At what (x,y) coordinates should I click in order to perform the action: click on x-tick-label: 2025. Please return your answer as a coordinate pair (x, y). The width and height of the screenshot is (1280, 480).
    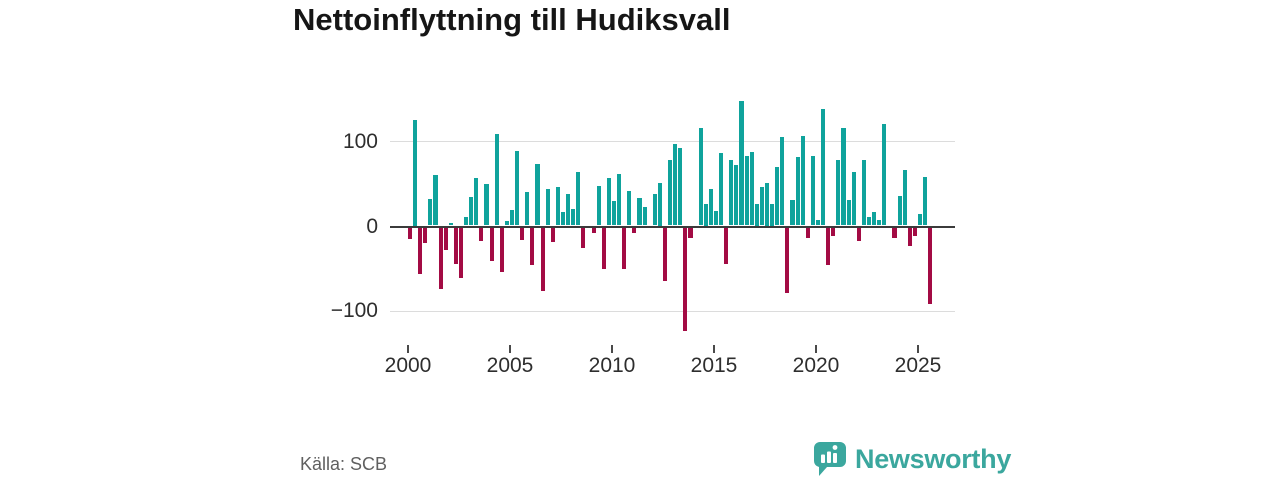
    Looking at the image, I should click on (918, 365).